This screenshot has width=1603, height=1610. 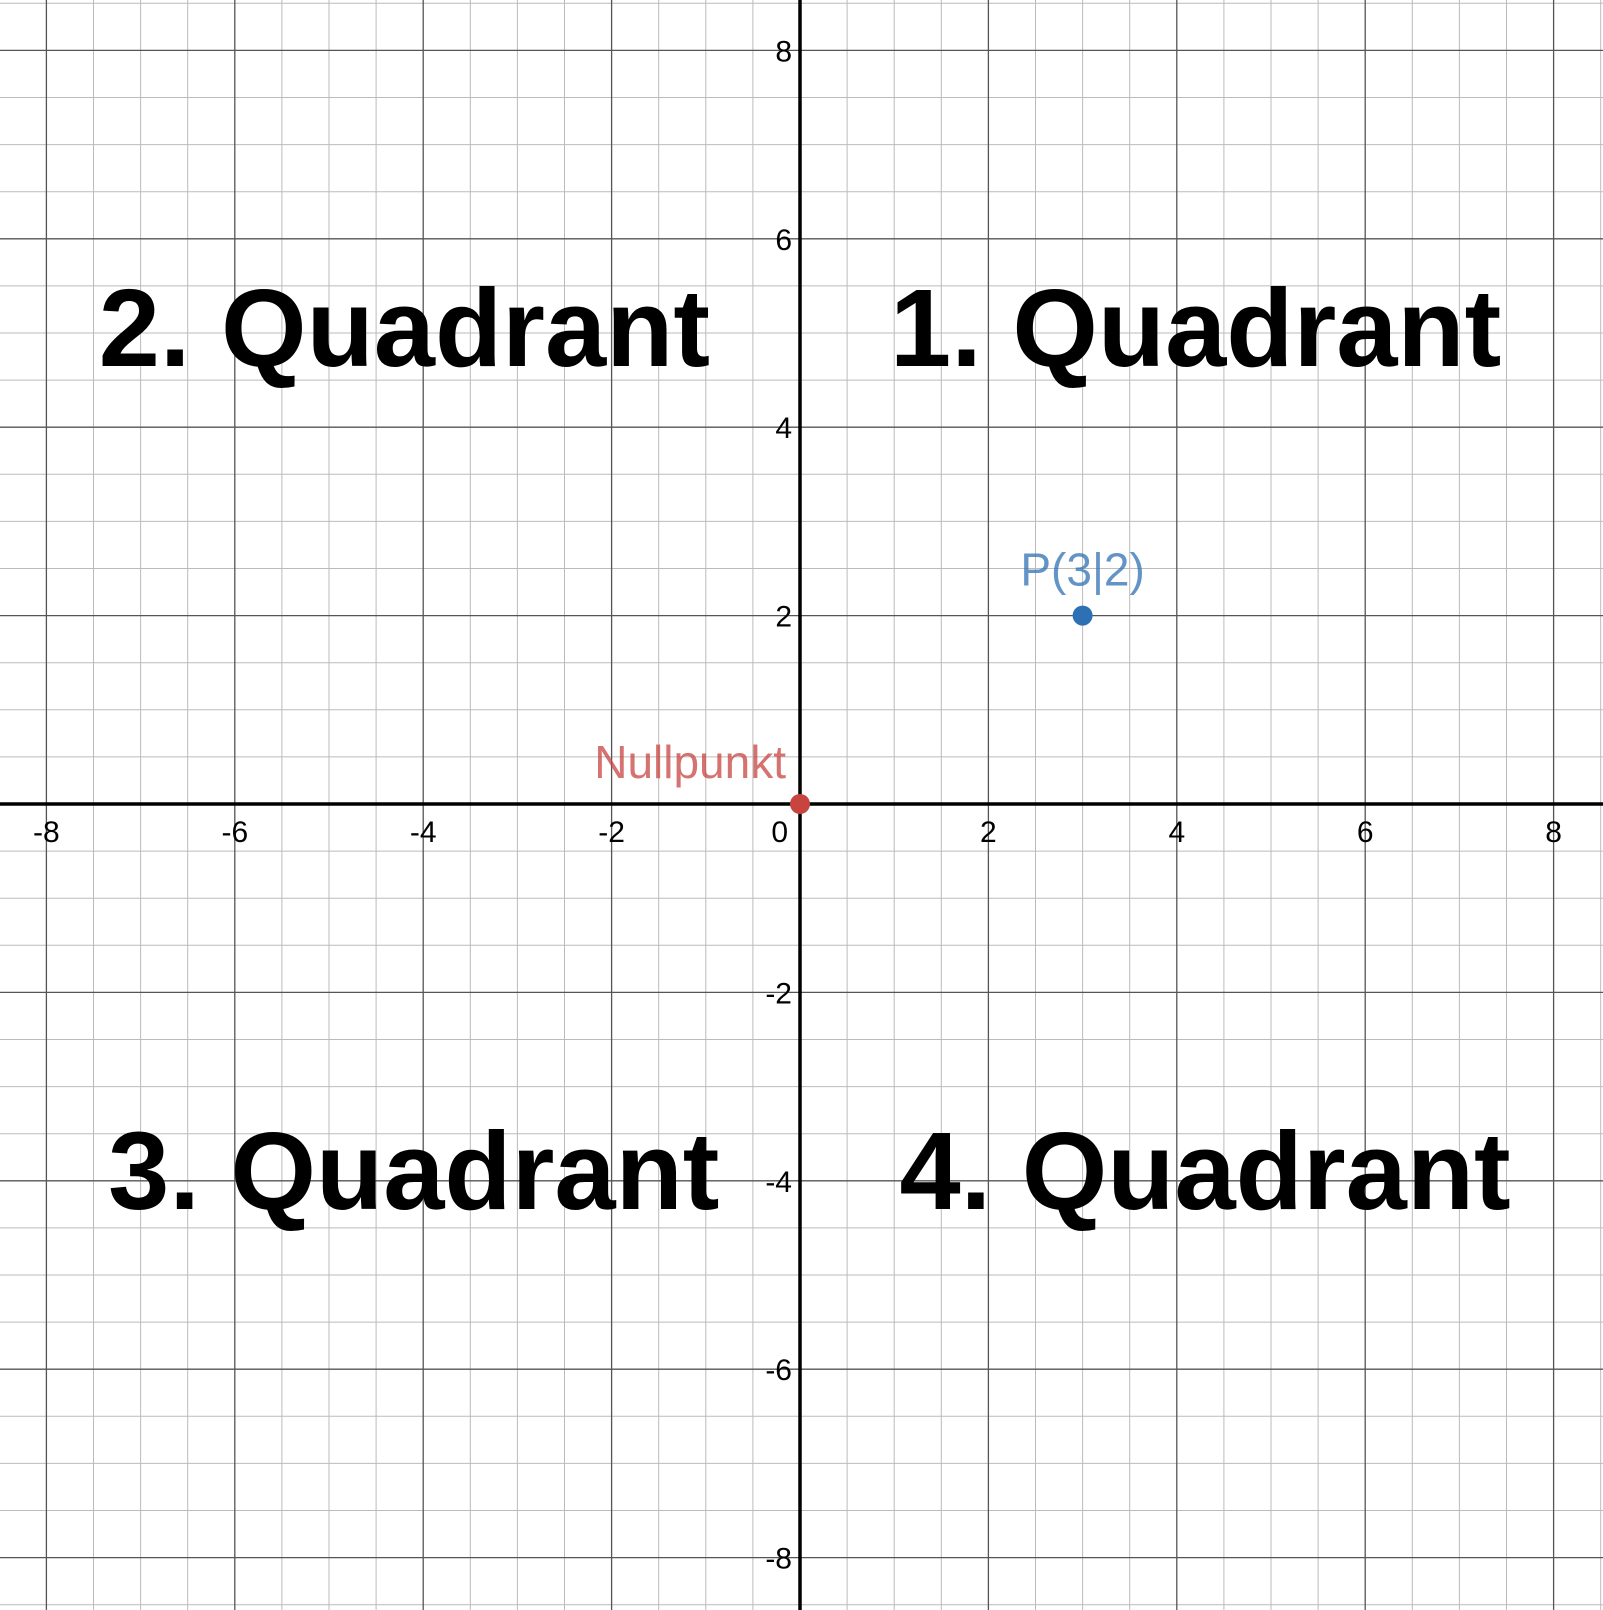 I want to click on y-tick-label: 4, so click(x=783, y=428).